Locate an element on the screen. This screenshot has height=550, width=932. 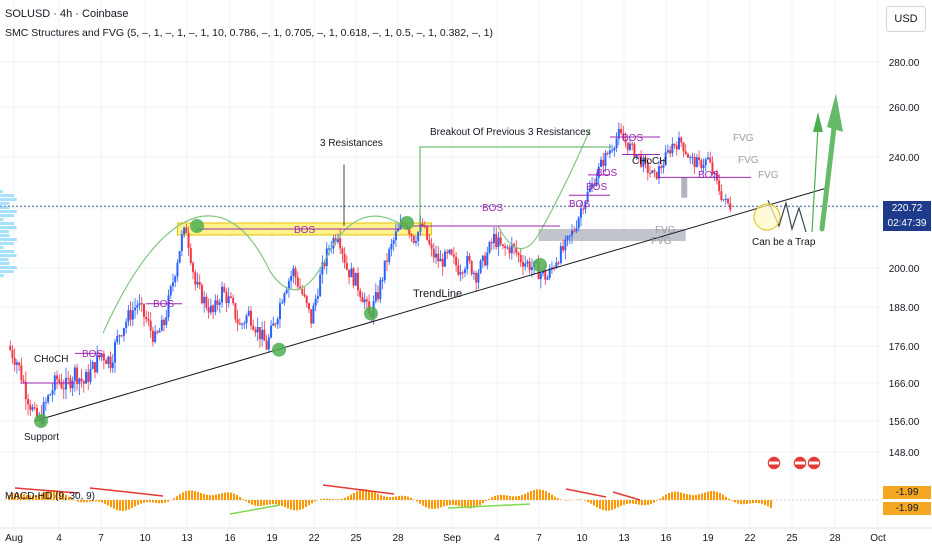
x-tick-label: 25 is located at coordinates (356, 538).